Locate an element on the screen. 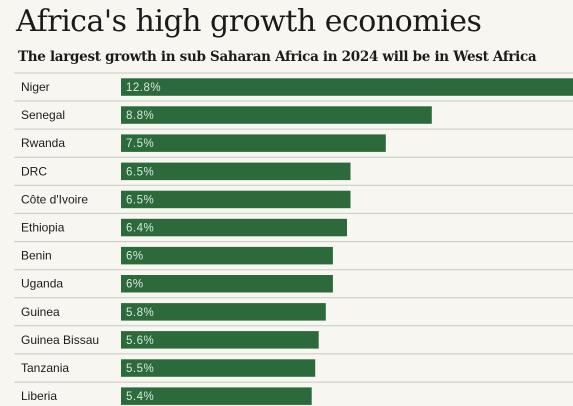 This screenshot has width=573, height=406. category-label: Liberia is located at coordinates (39, 396).